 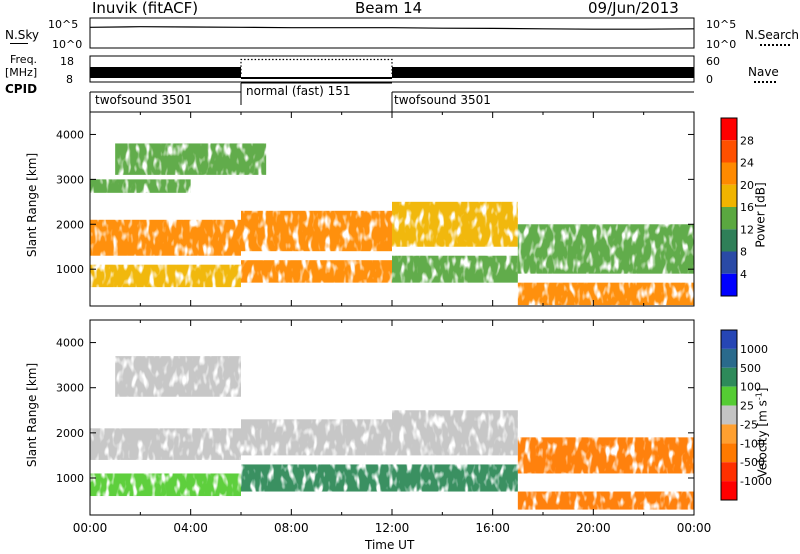 What do you see at coordinates (694, 528) in the screenshot?
I see `x-tick-label-7: 00:00` at bounding box center [694, 528].